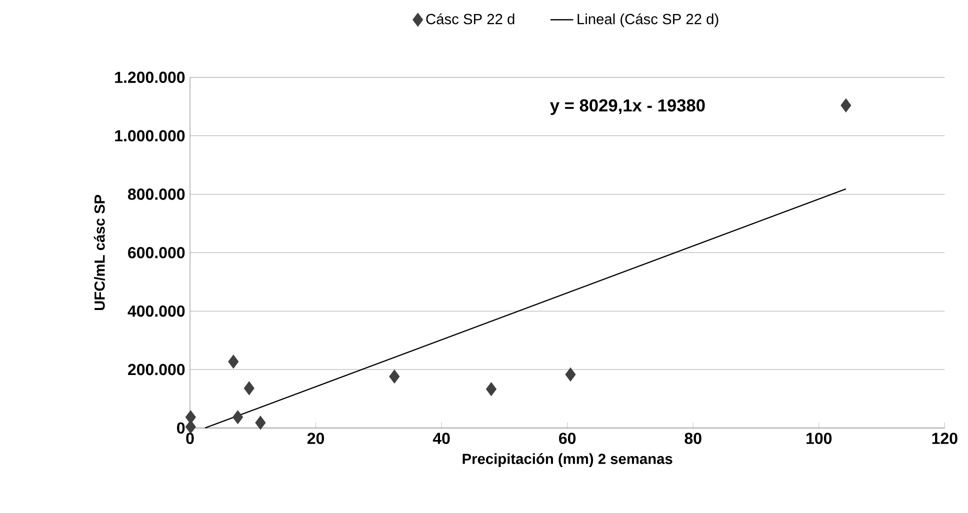  Describe the element at coordinates (150, 77) in the screenshot. I see `y-tick-label: 1.200.000` at that location.